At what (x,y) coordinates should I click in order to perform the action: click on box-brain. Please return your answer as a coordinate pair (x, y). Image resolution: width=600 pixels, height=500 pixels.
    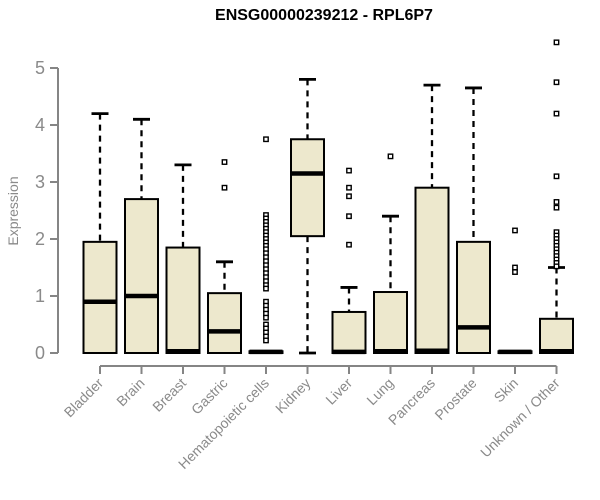
    Looking at the image, I should click on (141, 276).